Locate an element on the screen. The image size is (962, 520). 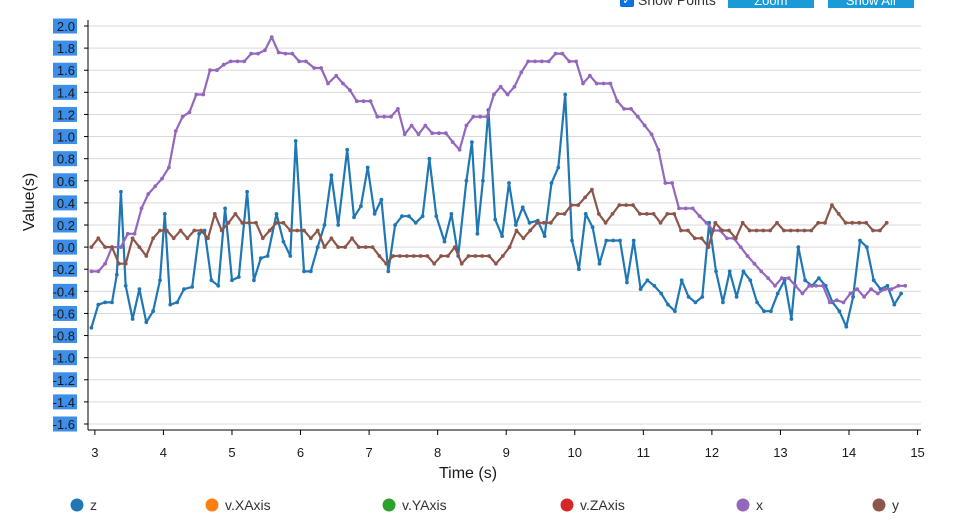
y-tick-label: -0.8 is located at coordinates (64, 336).